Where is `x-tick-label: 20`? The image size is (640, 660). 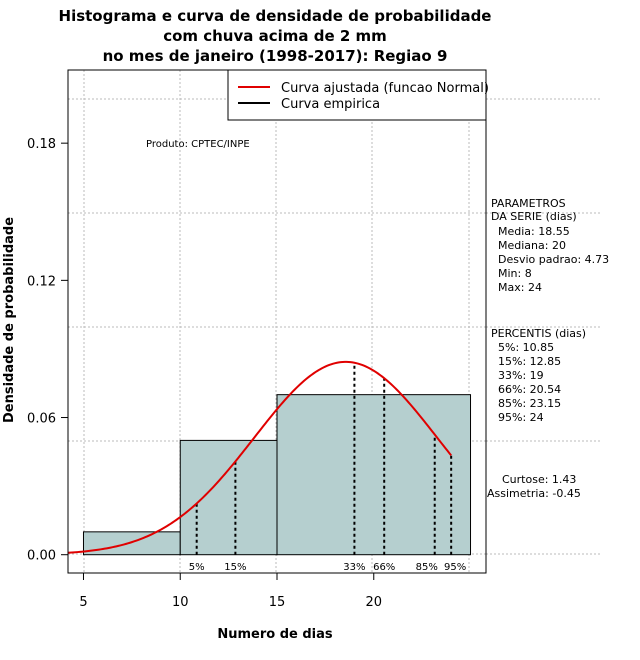 x-tick-label: 20 is located at coordinates (373, 602).